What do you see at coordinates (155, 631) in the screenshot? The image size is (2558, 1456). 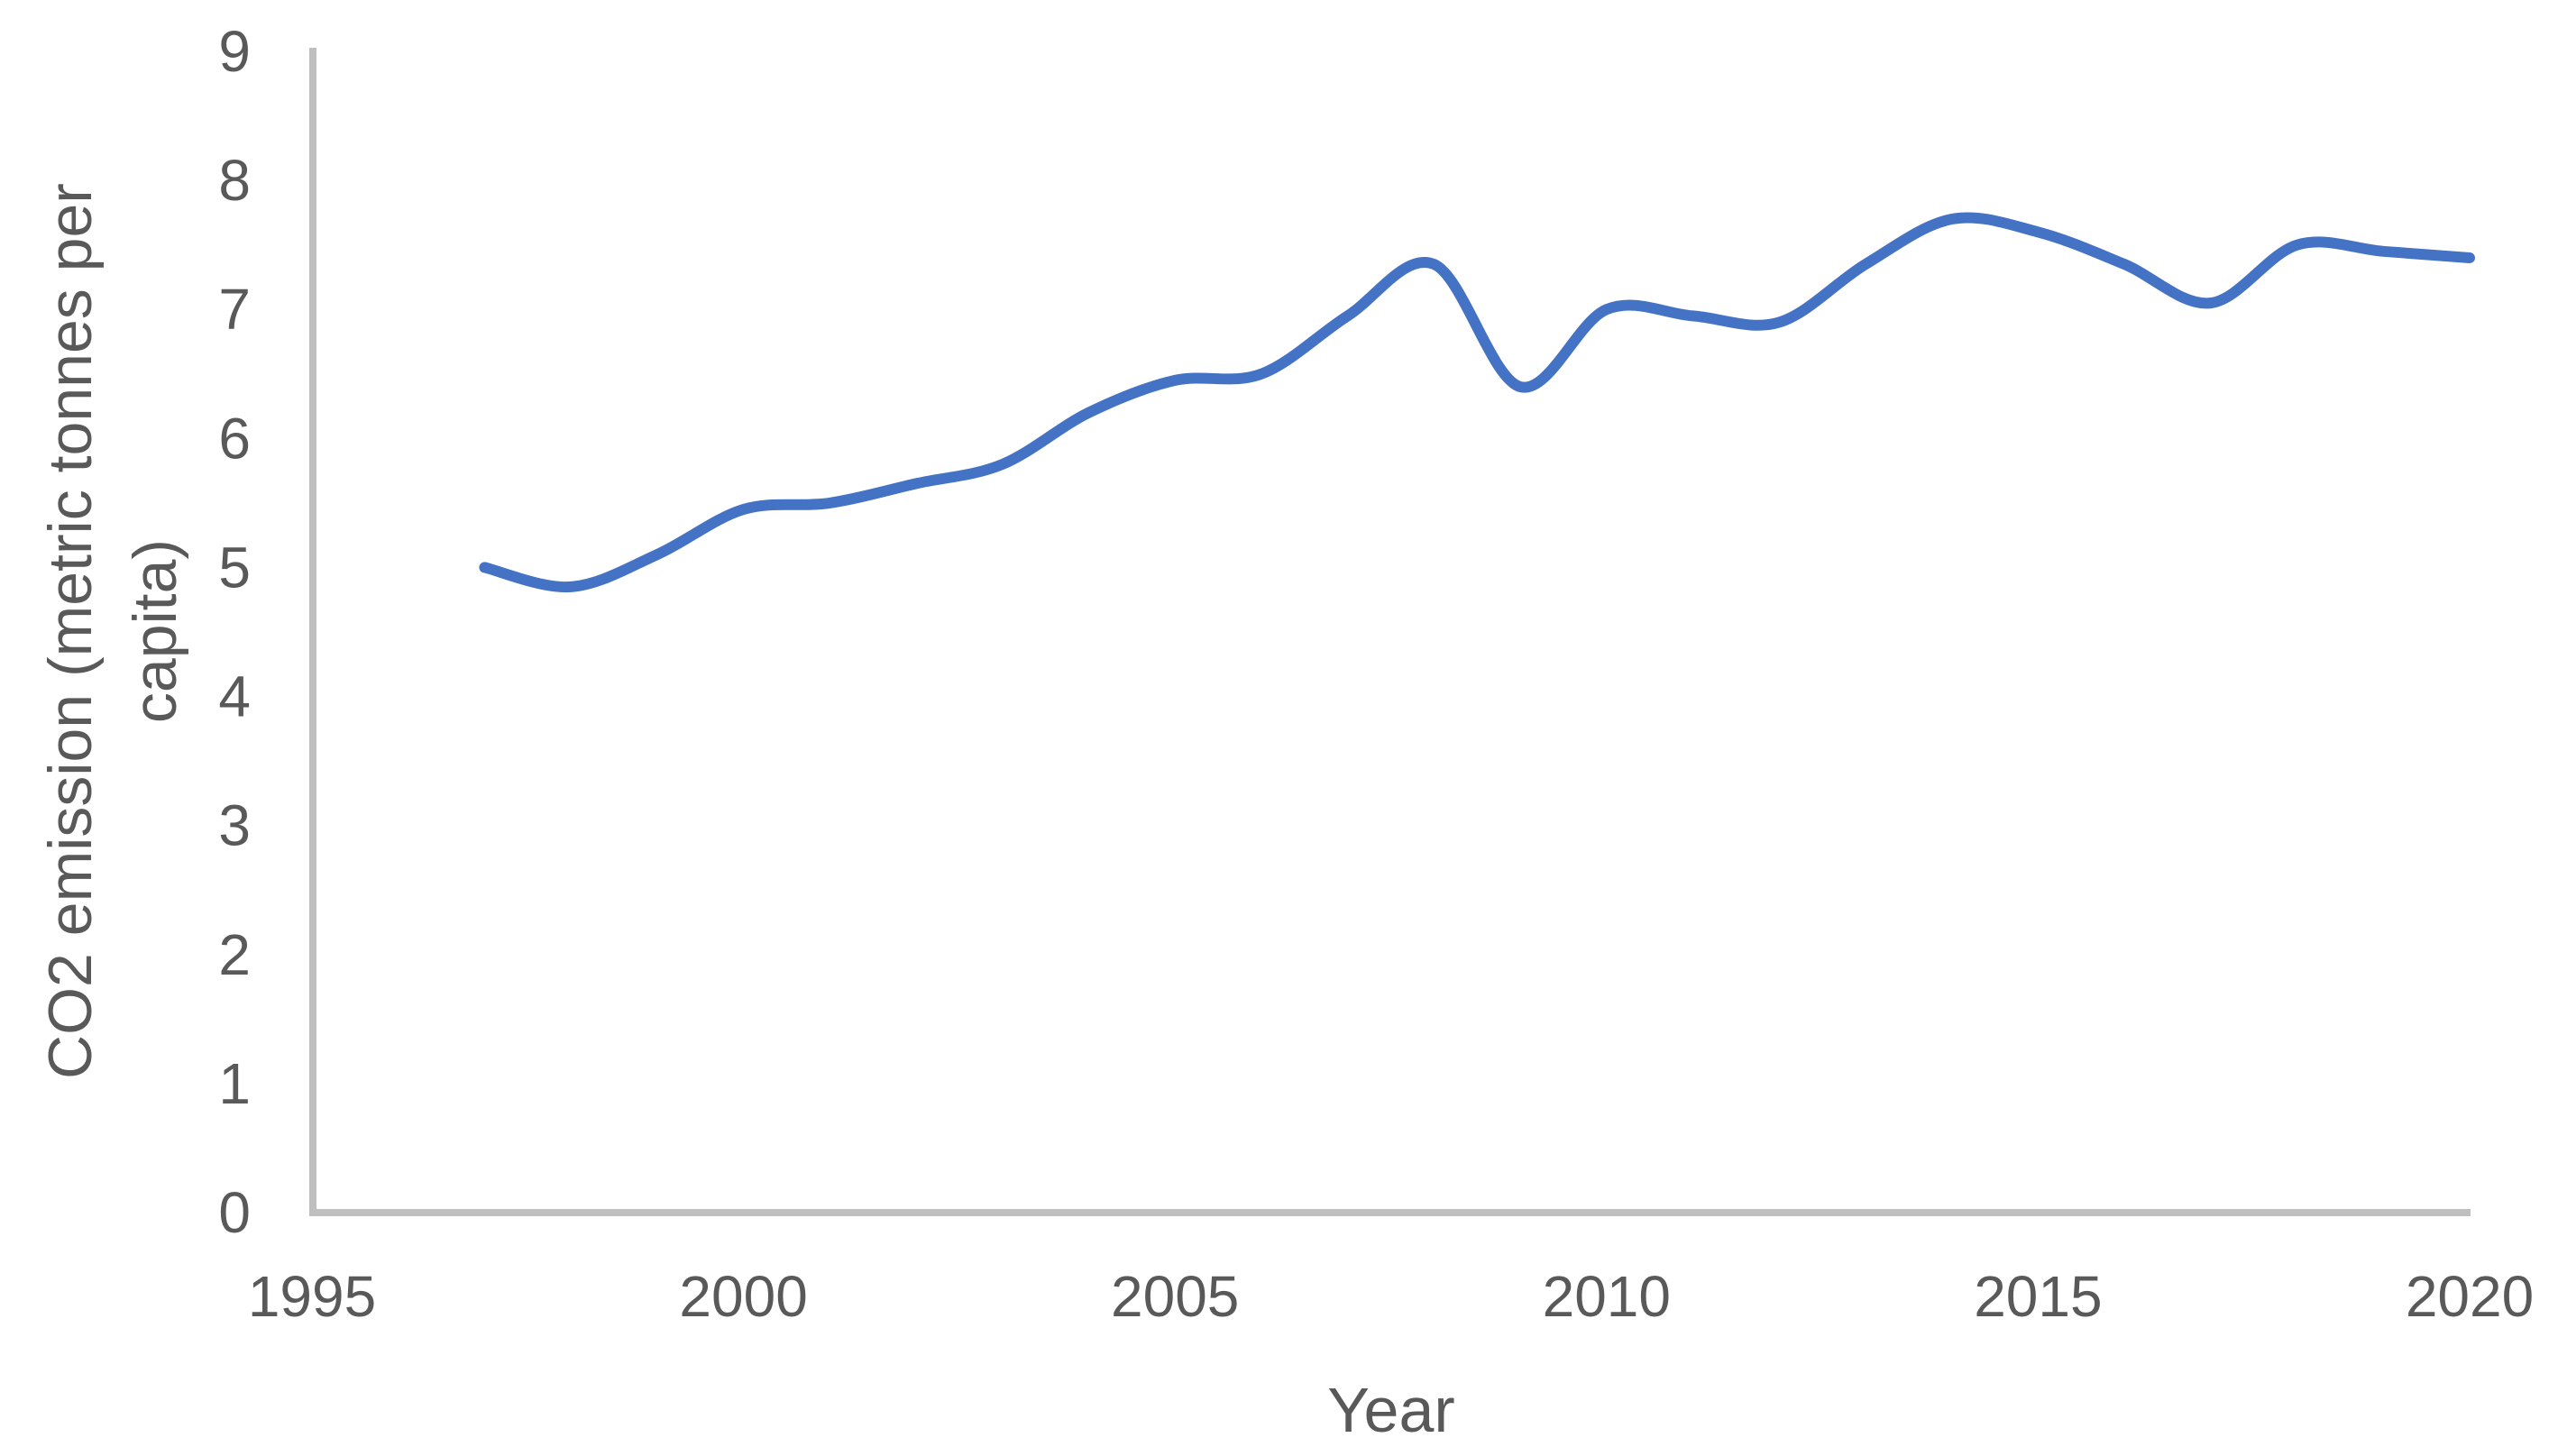 I see `y-axis-title-line-2: capita)` at bounding box center [155, 631].